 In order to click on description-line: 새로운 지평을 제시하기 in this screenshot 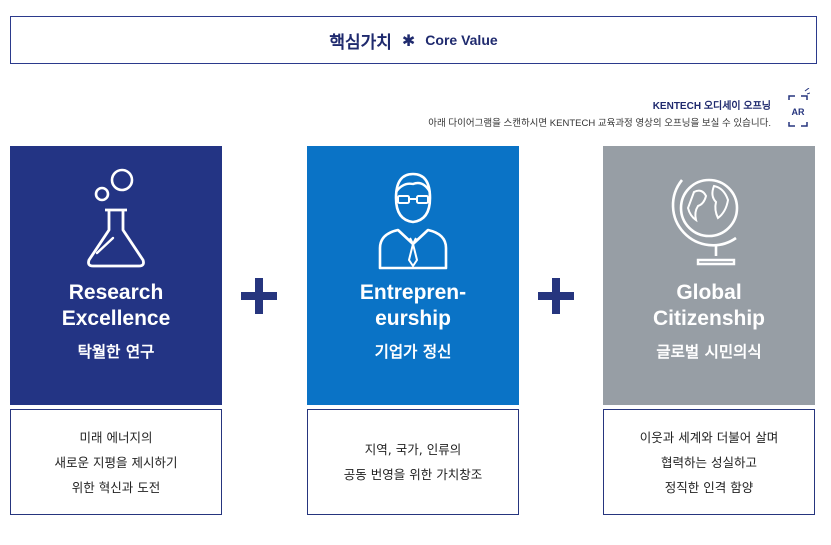, I will do `click(116, 462)`.